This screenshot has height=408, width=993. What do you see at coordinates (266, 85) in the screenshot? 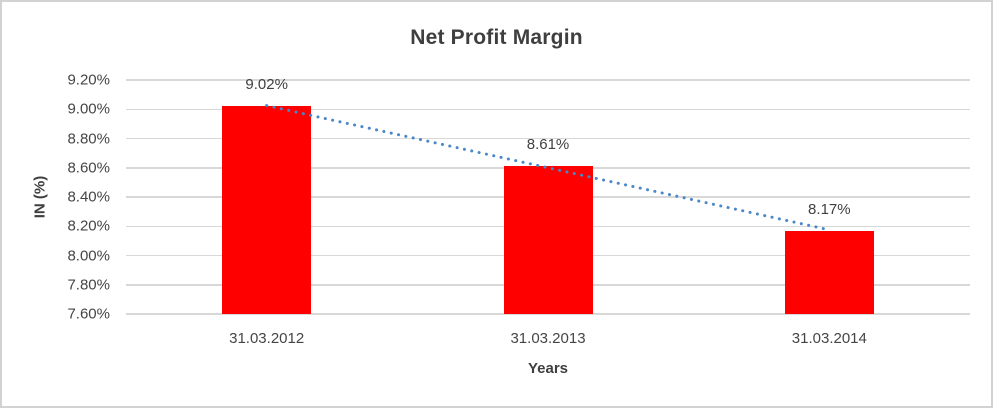
I see `data-label: 9.02%` at bounding box center [266, 85].